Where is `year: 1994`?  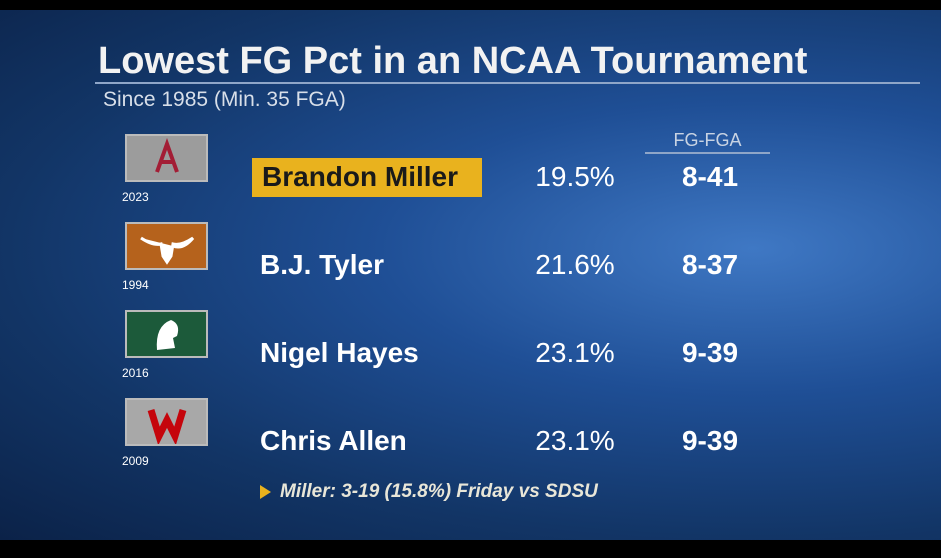
year: 1994 is located at coordinates (135, 285).